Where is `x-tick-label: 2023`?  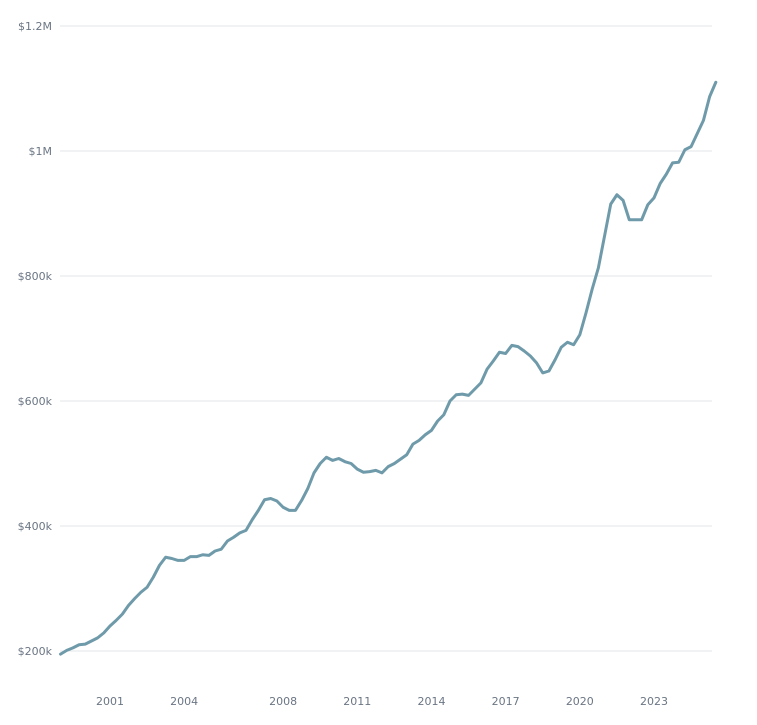
x-tick-label: 2023 is located at coordinates (654, 701).